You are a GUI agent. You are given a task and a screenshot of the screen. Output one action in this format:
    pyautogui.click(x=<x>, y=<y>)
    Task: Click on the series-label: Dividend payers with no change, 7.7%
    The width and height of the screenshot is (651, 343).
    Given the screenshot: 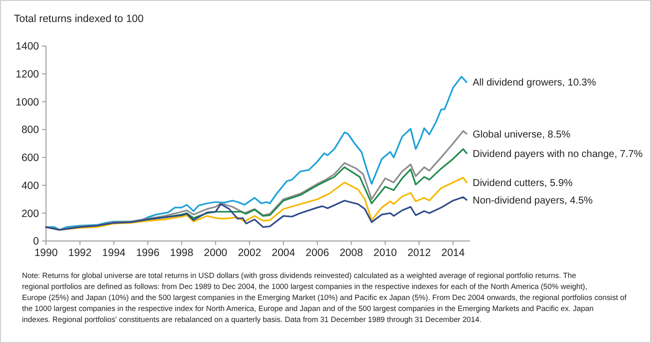 What is the action you would take?
    pyautogui.click(x=557, y=154)
    